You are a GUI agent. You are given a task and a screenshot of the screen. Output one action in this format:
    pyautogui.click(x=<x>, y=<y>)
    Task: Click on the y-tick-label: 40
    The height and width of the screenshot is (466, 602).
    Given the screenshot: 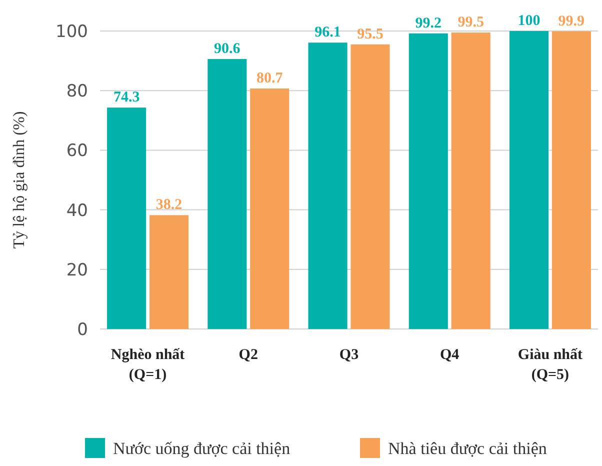 What is the action you would take?
    pyautogui.click(x=77, y=210)
    